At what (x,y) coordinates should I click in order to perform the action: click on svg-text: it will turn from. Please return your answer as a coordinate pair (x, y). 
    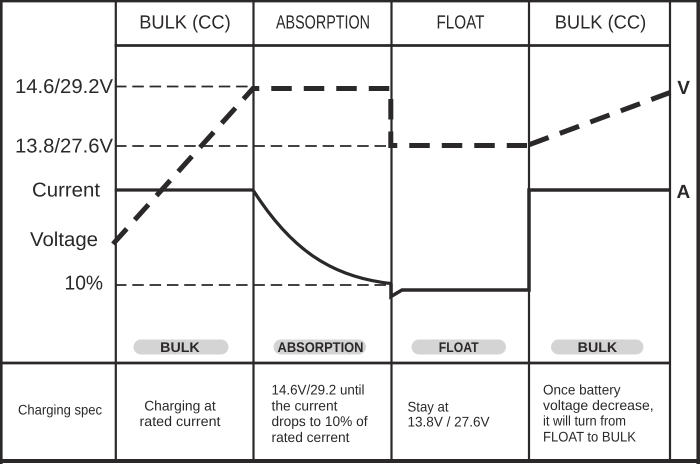
    Looking at the image, I should click on (584, 421).